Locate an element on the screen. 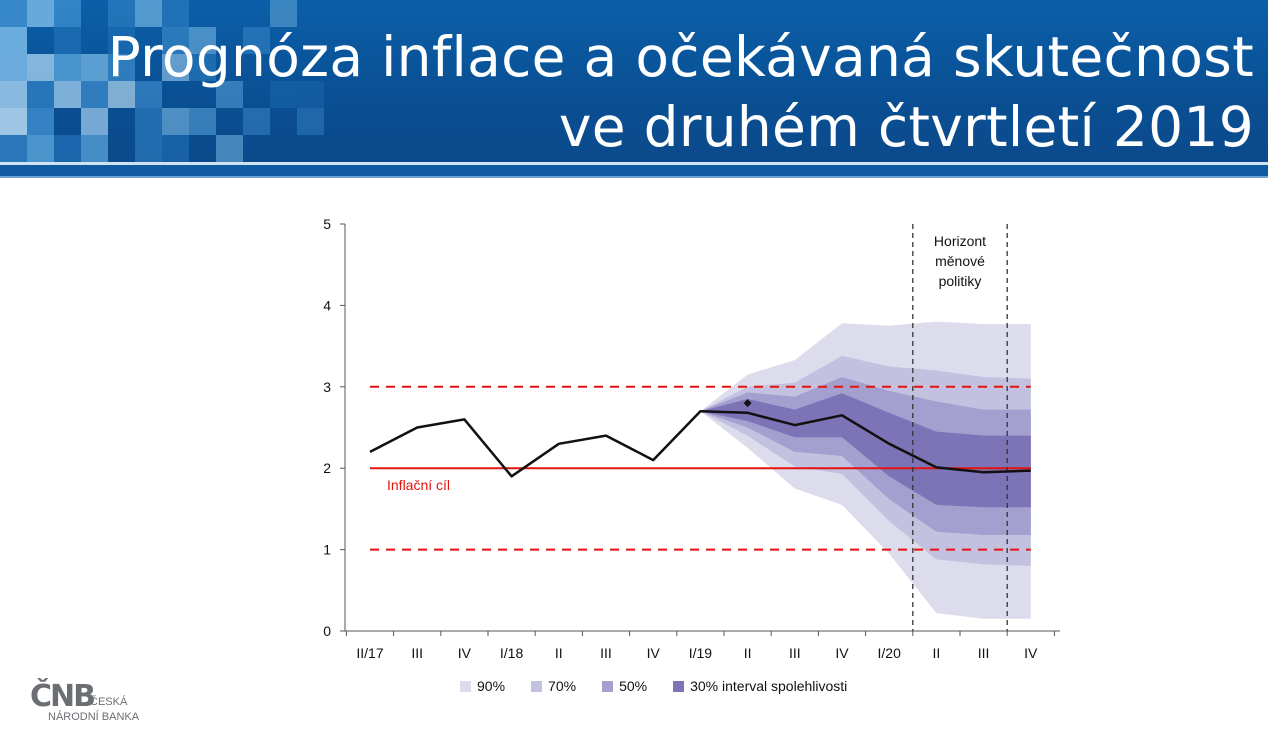 Image resolution: width=1268 pixels, height=732 pixels. header-divider-light is located at coordinates (634, 163).